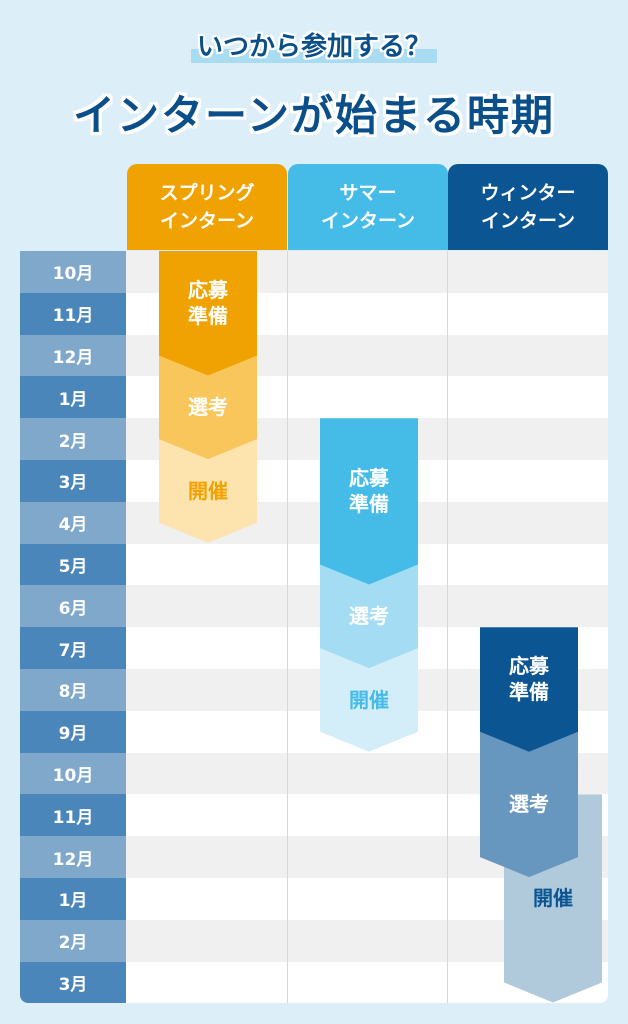 This screenshot has width=628, height=1024. Describe the element at coordinates (73, 690) in the screenshot. I see `month-label: 8月` at that location.